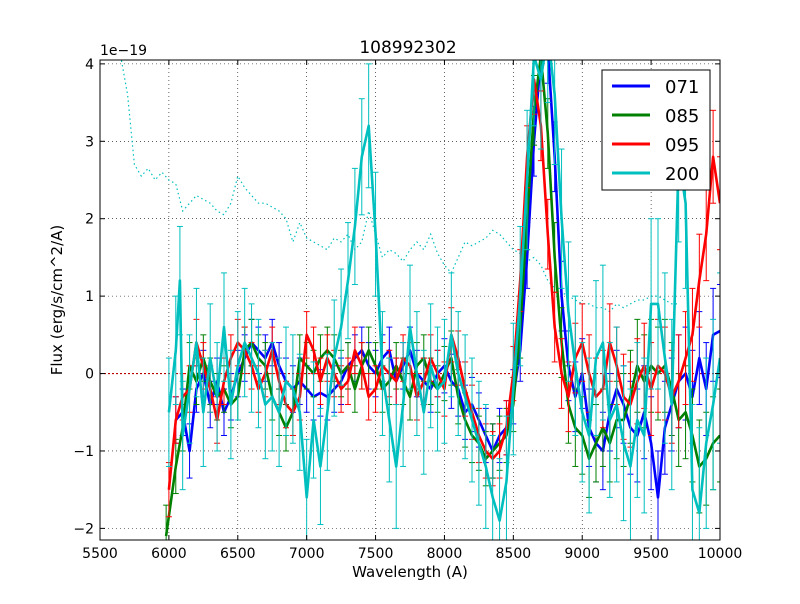 The width and height of the screenshot is (800, 604). Describe the element at coordinates (307, 554) in the screenshot. I see `x-tick-label-7000: 7000` at that location.